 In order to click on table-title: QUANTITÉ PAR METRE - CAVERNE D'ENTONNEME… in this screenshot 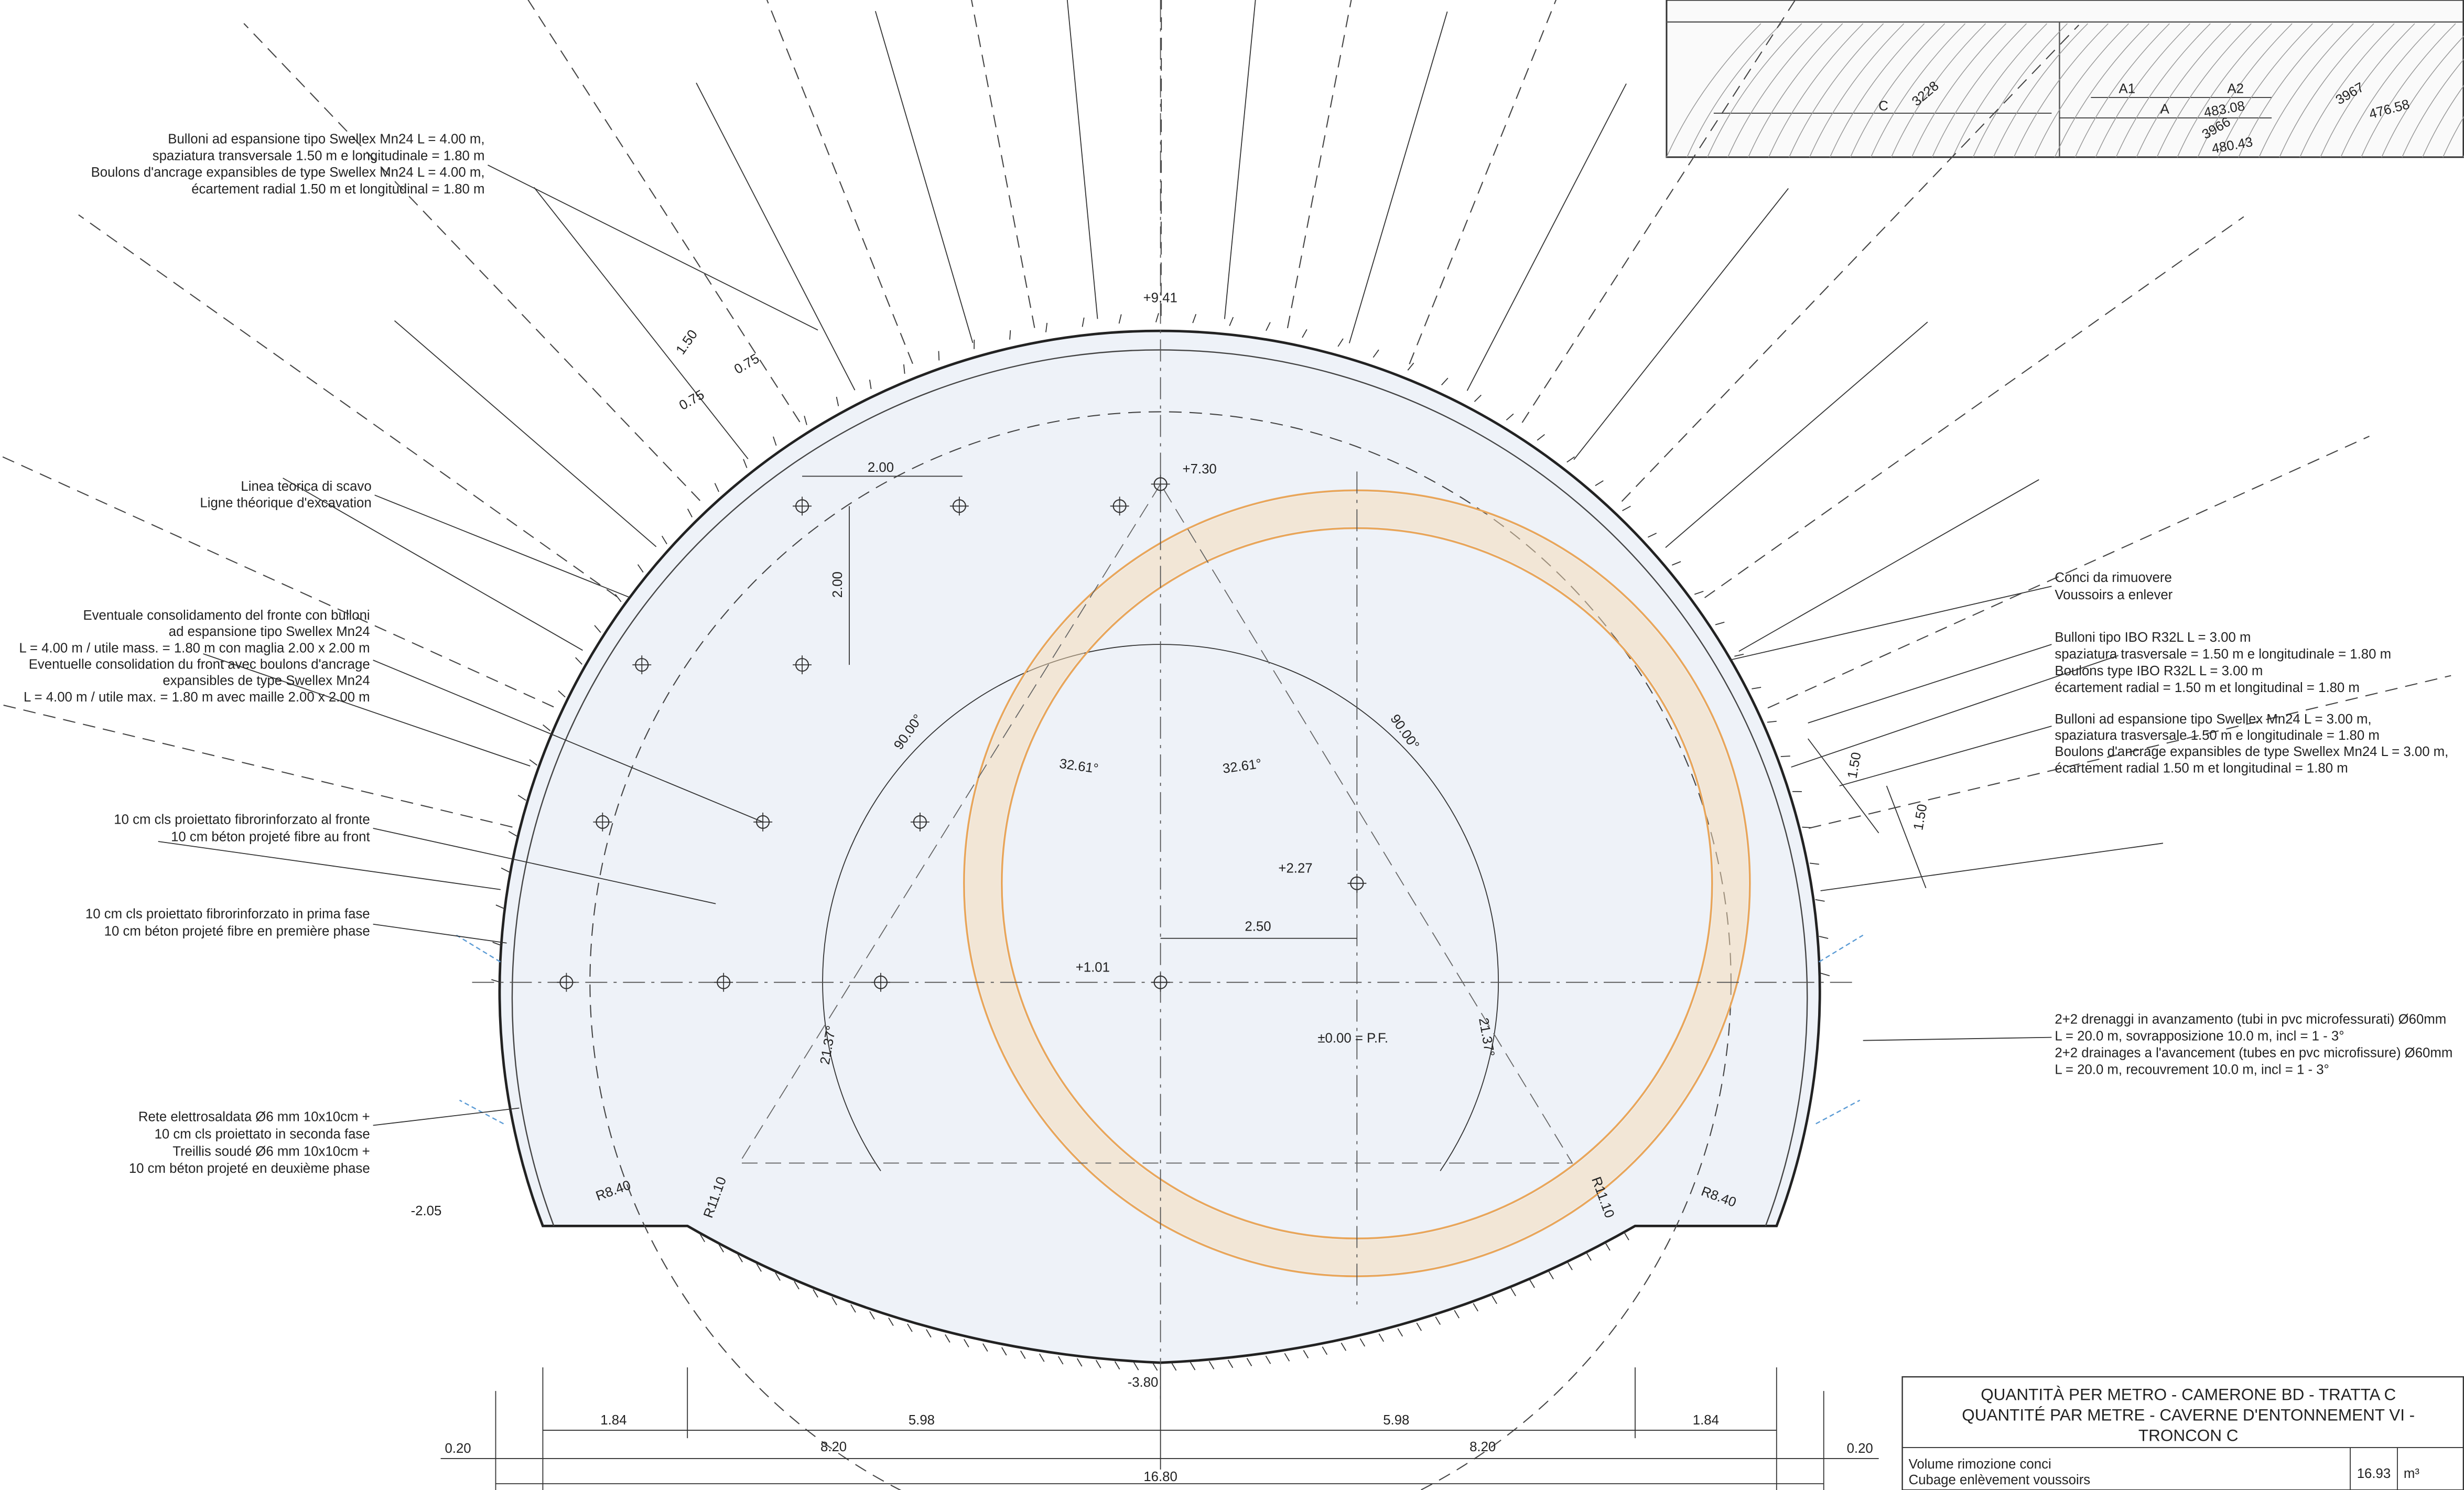, I will do `click(2189, 1415)`.